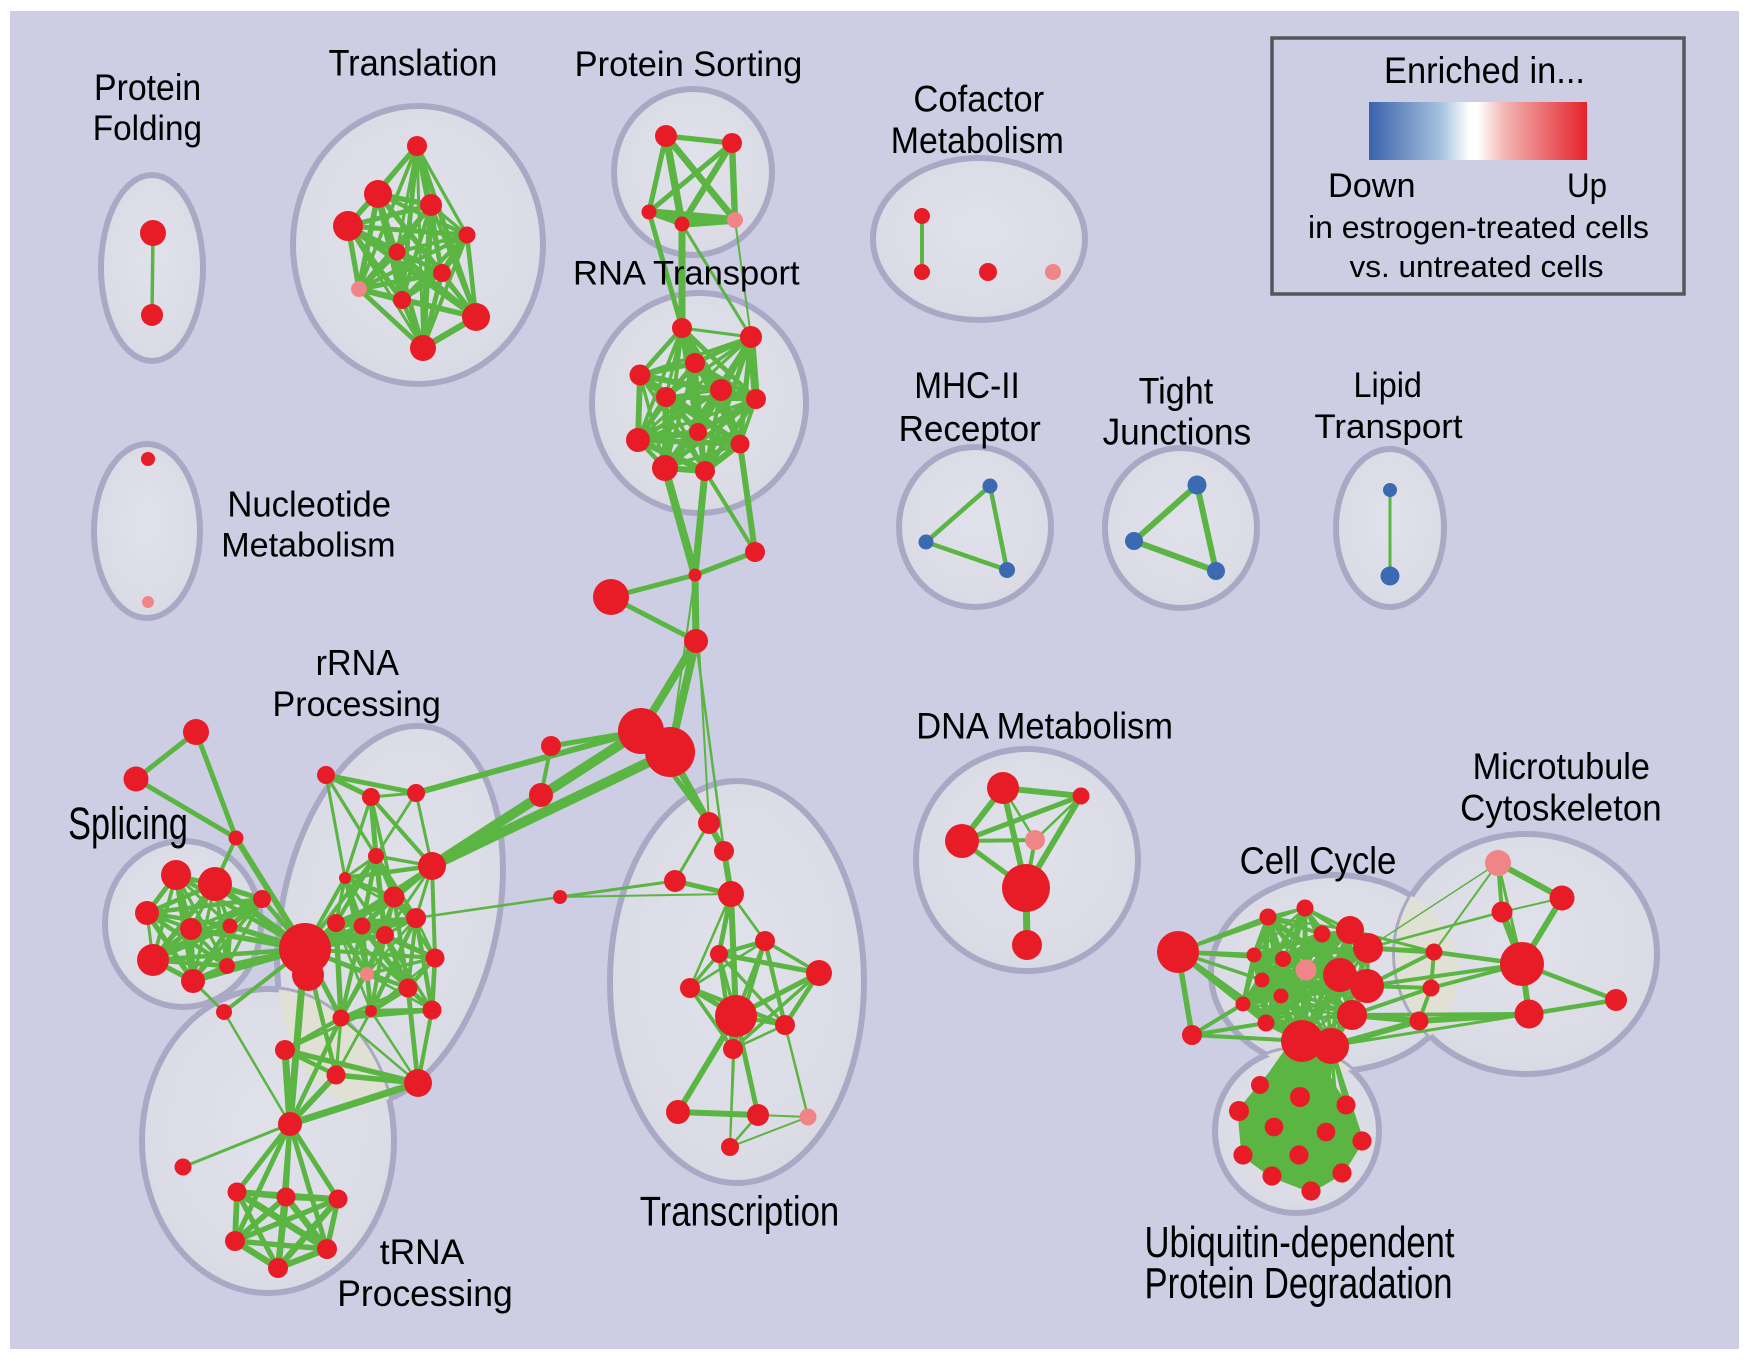 This screenshot has width=1750, height=1360. Describe the element at coordinates (1587, 186) in the screenshot. I see `svg-text: Up` at that location.